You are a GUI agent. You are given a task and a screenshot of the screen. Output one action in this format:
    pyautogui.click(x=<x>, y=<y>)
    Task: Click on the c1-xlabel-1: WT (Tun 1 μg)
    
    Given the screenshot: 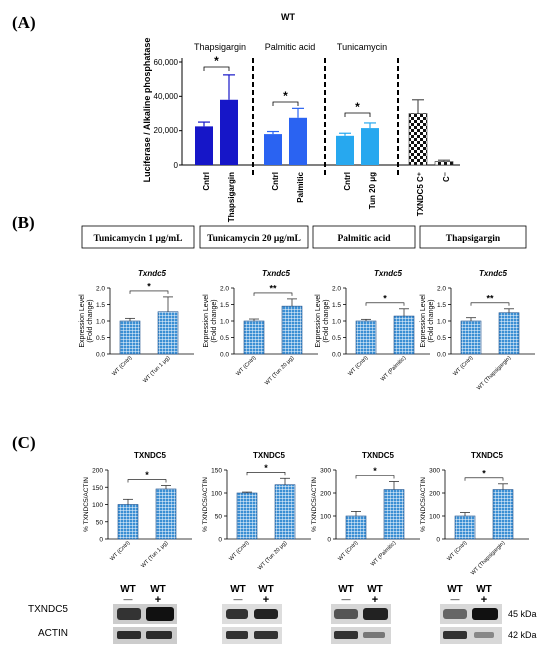 What is the action you would take?
    pyautogui.click(x=154, y=554)
    